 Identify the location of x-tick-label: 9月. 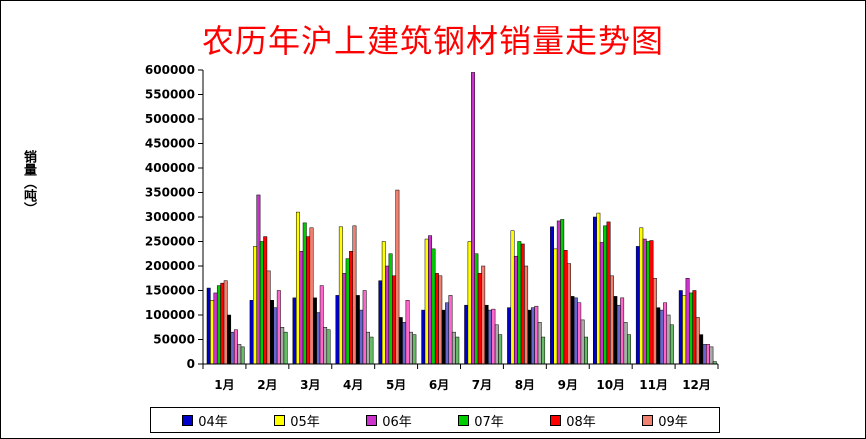
(568, 385).